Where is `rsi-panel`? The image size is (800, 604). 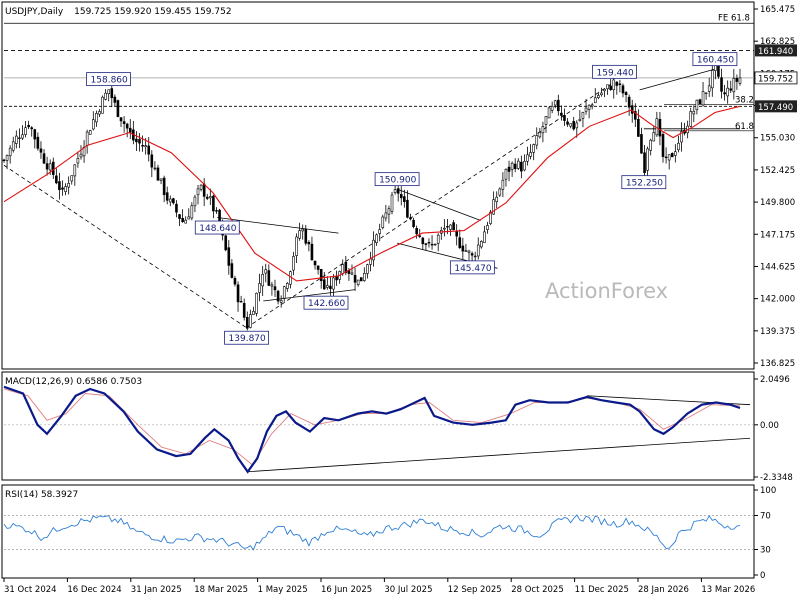 rsi-panel is located at coordinates (378, 531).